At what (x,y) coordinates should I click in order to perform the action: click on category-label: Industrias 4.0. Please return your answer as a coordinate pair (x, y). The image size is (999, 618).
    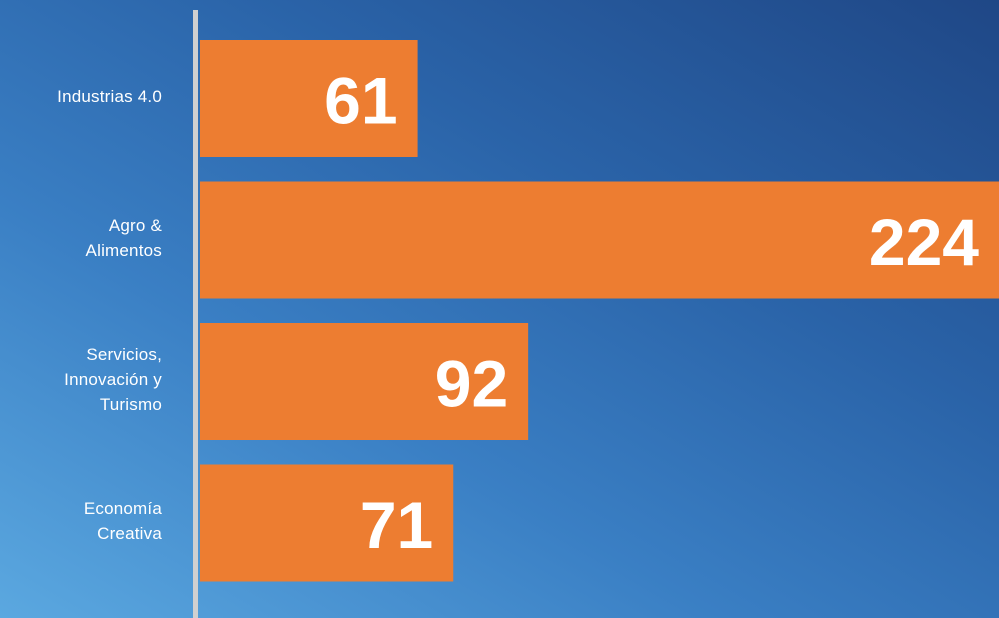
    Looking at the image, I should click on (109, 96).